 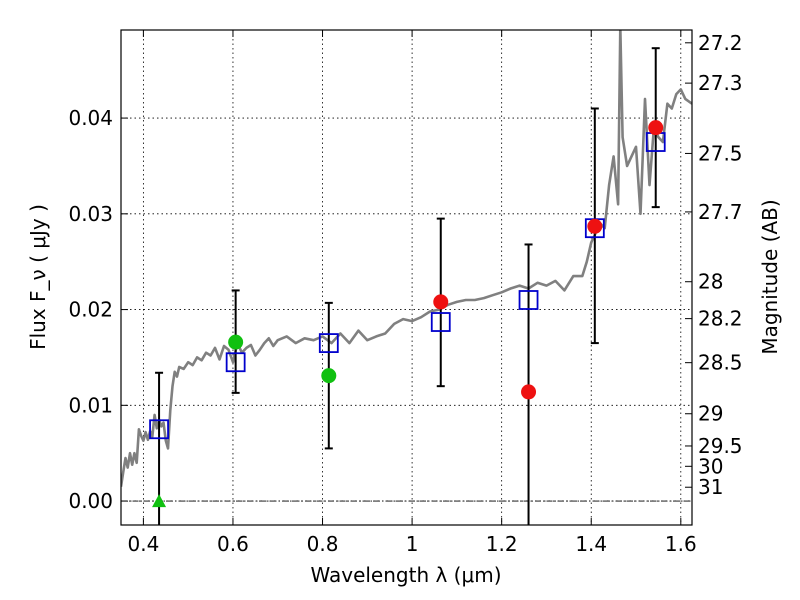 What do you see at coordinates (143, 544) in the screenshot?
I see `x-tick-label: 0.4` at bounding box center [143, 544].